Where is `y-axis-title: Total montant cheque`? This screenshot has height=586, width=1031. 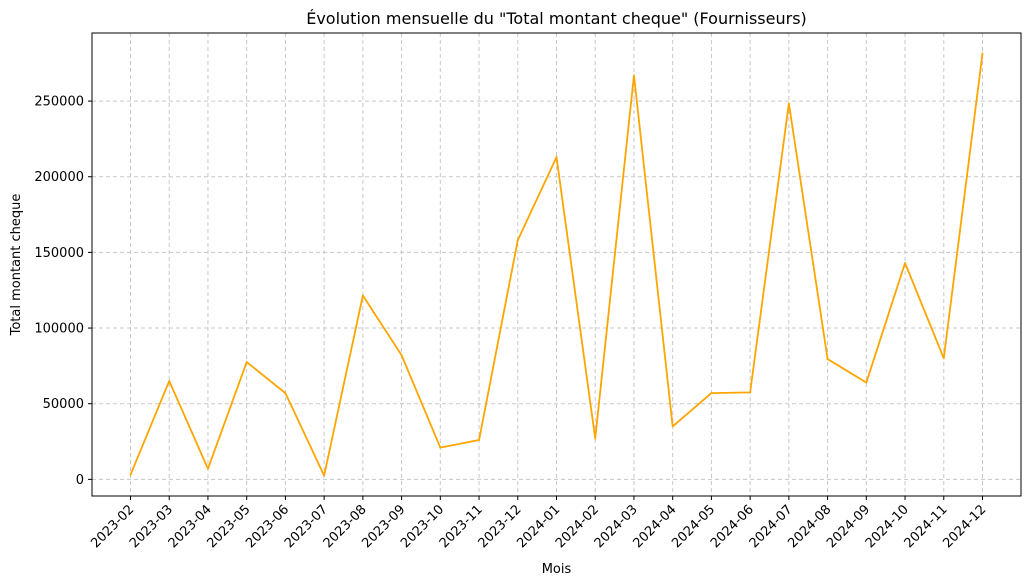
y-axis-title: Total montant cheque is located at coordinates (16, 265).